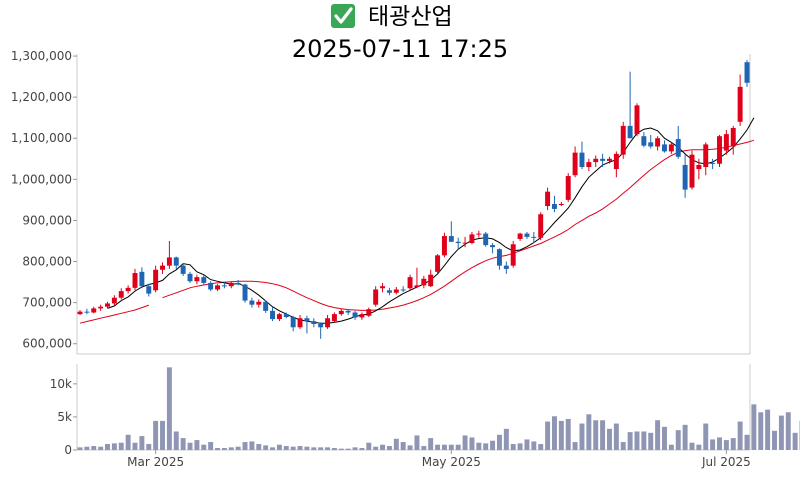 The width and height of the screenshot is (800, 500). What do you see at coordinates (726, 462) in the screenshot?
I see `date-tick-label: Jul 2025` at bounding box center [726, 462].